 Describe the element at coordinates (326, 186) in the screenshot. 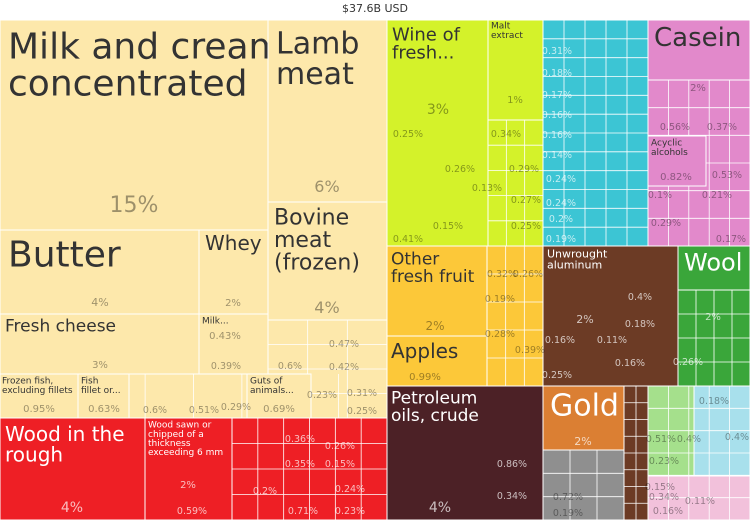

I see `tile-percent: 6%` at that location.